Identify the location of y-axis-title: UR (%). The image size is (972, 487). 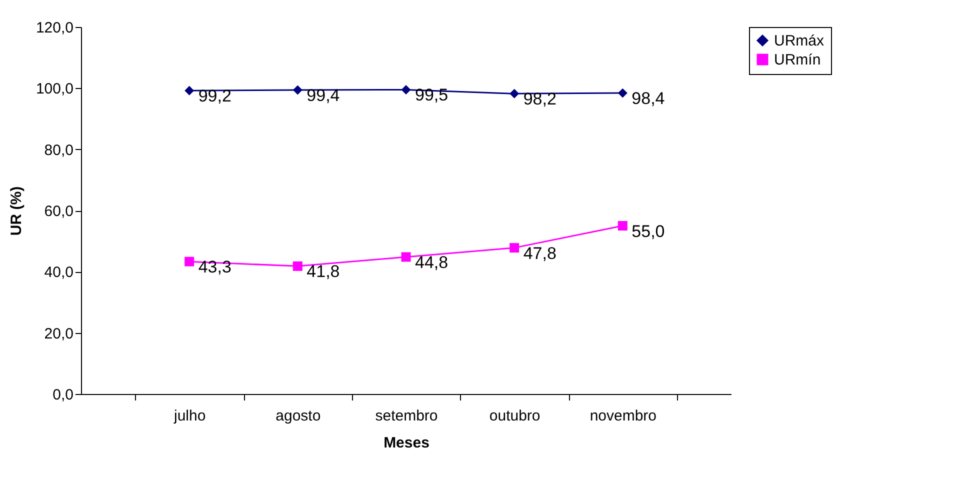
(16, 211).